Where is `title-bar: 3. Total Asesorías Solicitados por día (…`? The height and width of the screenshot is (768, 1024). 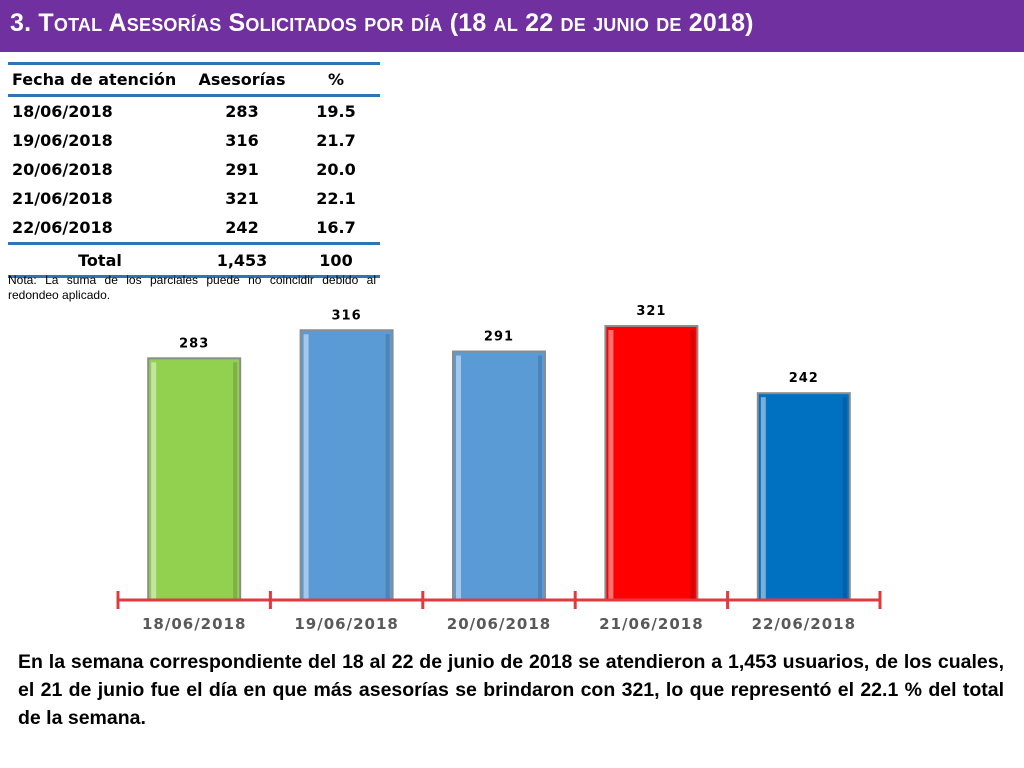 title-bar: 3. Total Asesorías Solicitados por día (… is located at coordinates (512, 26).